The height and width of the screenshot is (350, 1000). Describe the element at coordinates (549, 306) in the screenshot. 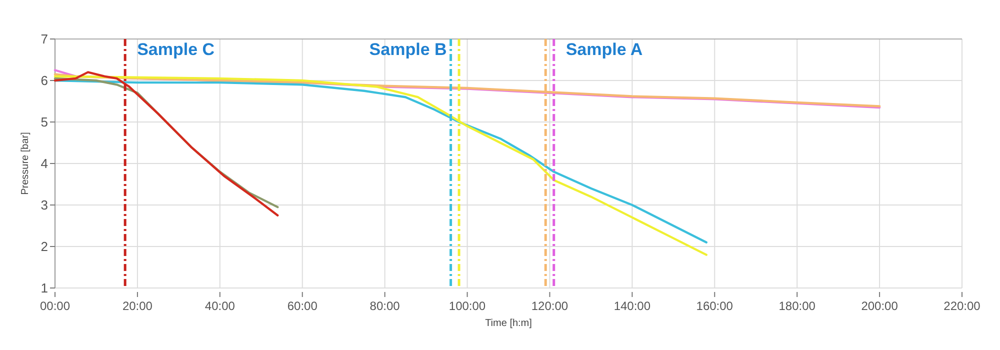

I see `x-tick-label: 120:00` at that location.